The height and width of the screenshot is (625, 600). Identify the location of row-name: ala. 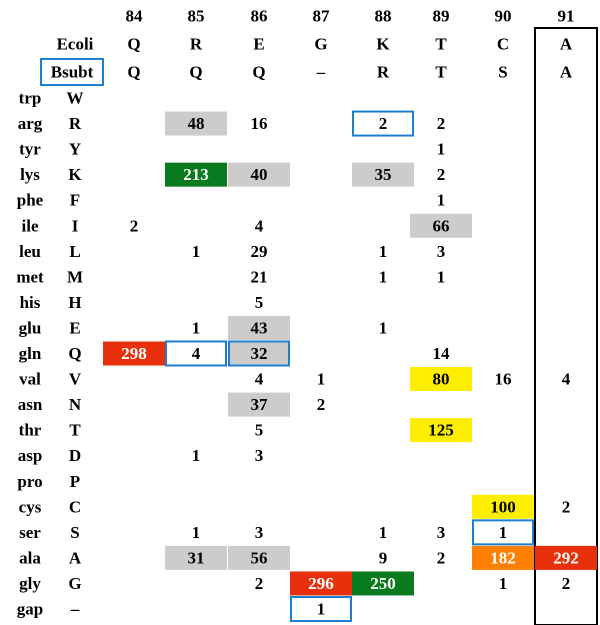
(30, 557).